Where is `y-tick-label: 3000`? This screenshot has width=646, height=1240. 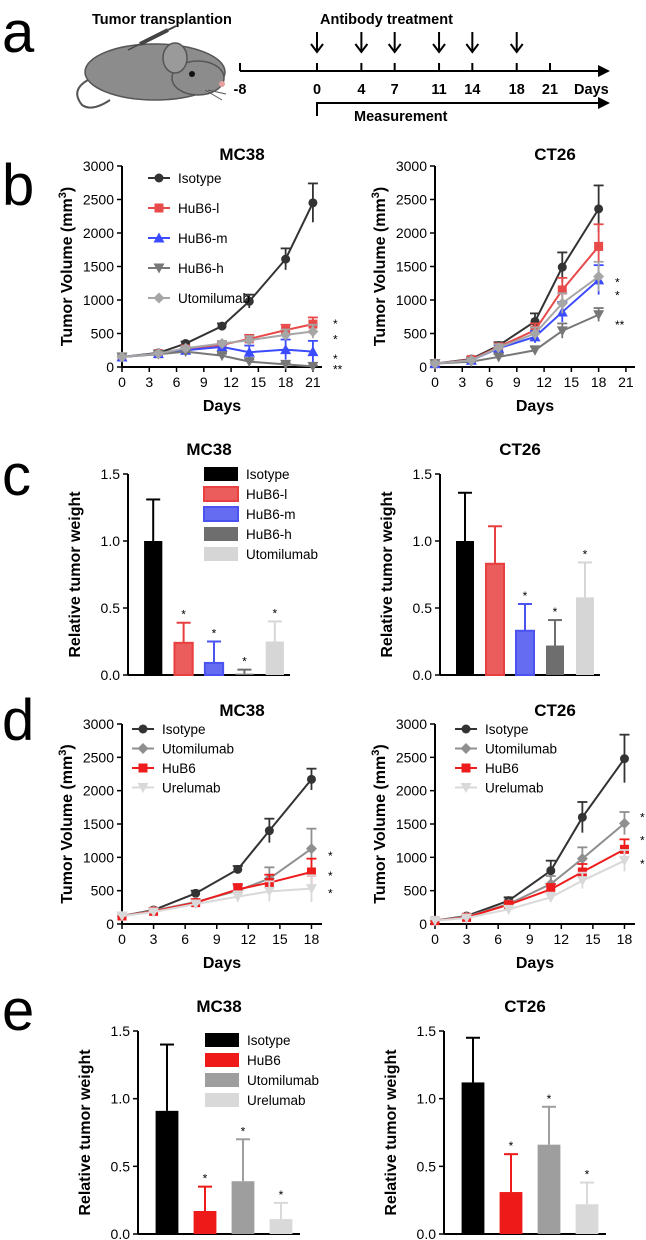
y-tick-label: 3000 is located at coordinates (98, 724).